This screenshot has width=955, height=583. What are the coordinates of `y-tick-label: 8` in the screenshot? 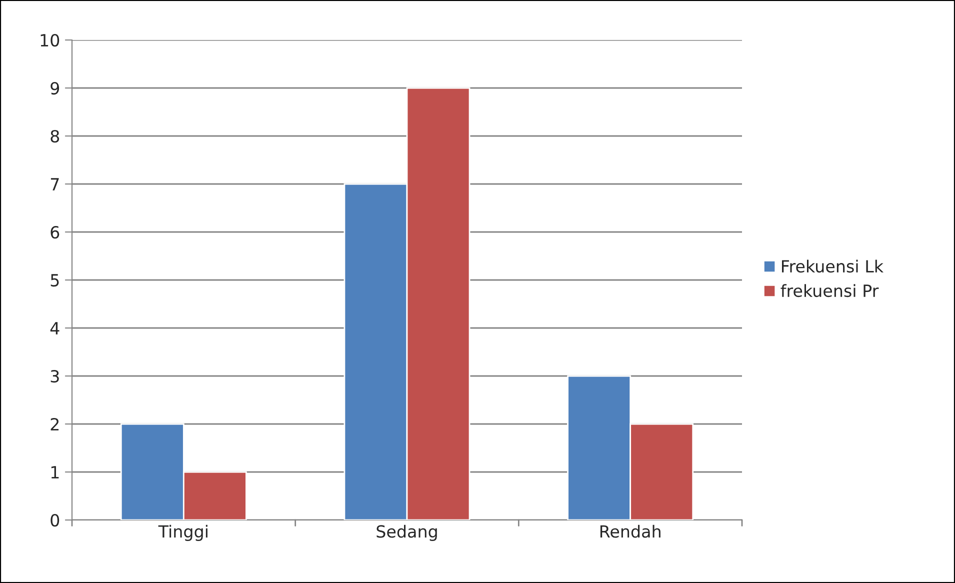 It's located at (55, 136).